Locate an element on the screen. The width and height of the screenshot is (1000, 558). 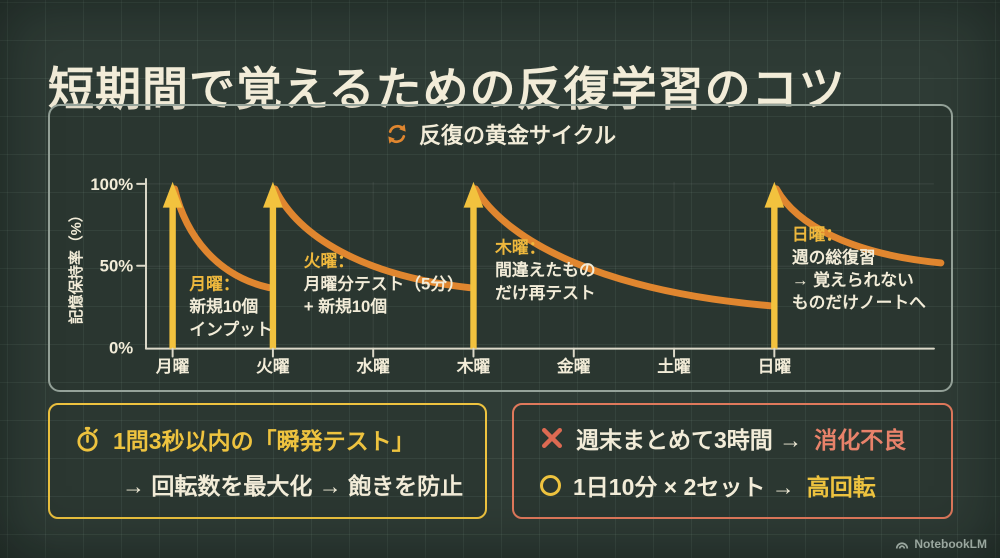
refresh-cycle-icon is located at coordinates (397, 134).